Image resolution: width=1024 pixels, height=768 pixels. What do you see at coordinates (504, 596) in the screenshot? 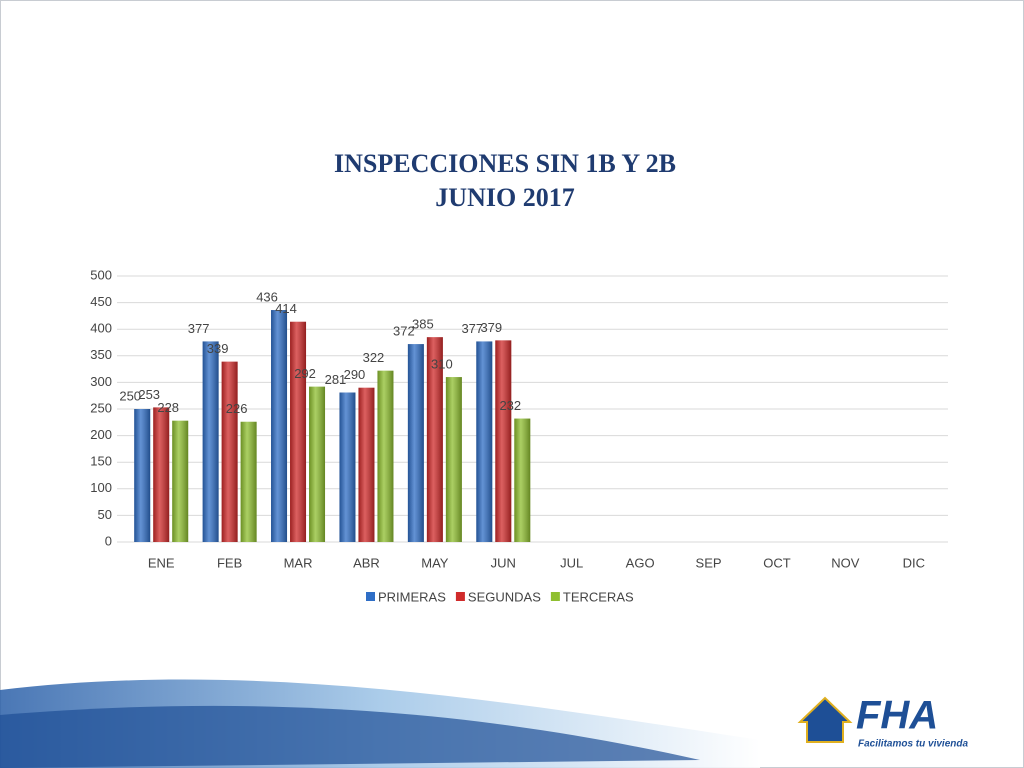
I see `legend-label: SEGUNDAS` at bounding box center [504, 596].